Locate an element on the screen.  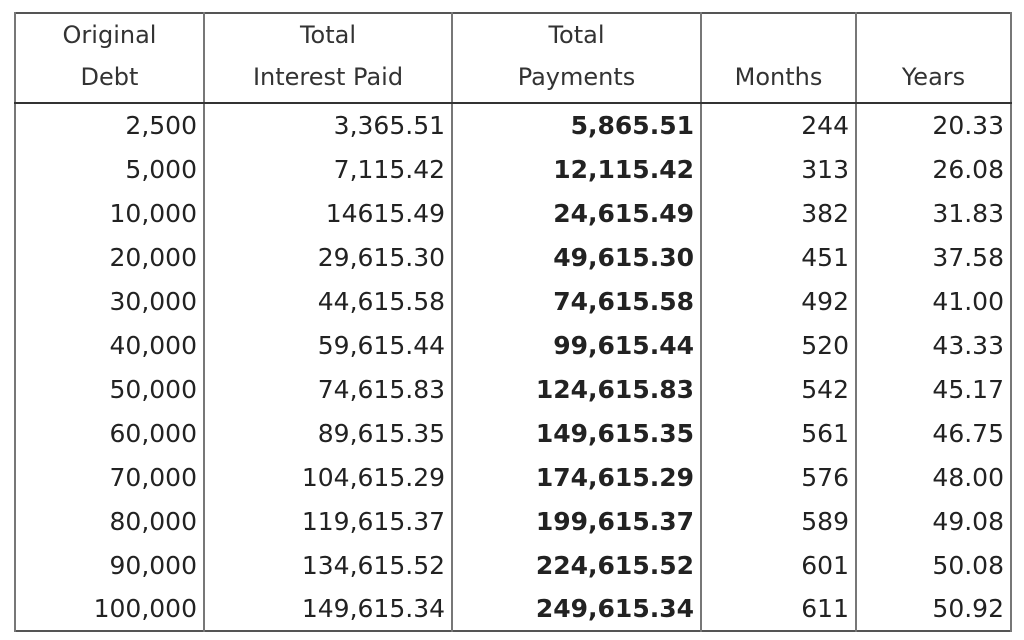
table-cell: 382 is located at coordinates (778, 213).